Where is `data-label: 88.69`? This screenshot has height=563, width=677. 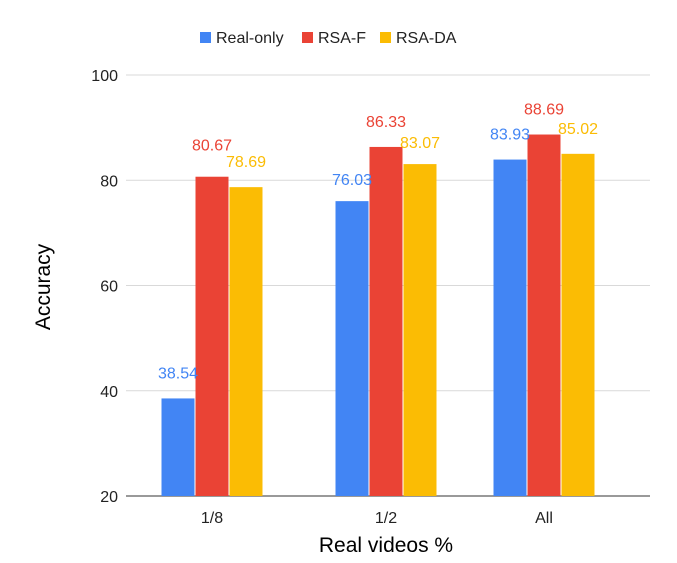 data-label: 88.69 is located at coordinates (544, 110).